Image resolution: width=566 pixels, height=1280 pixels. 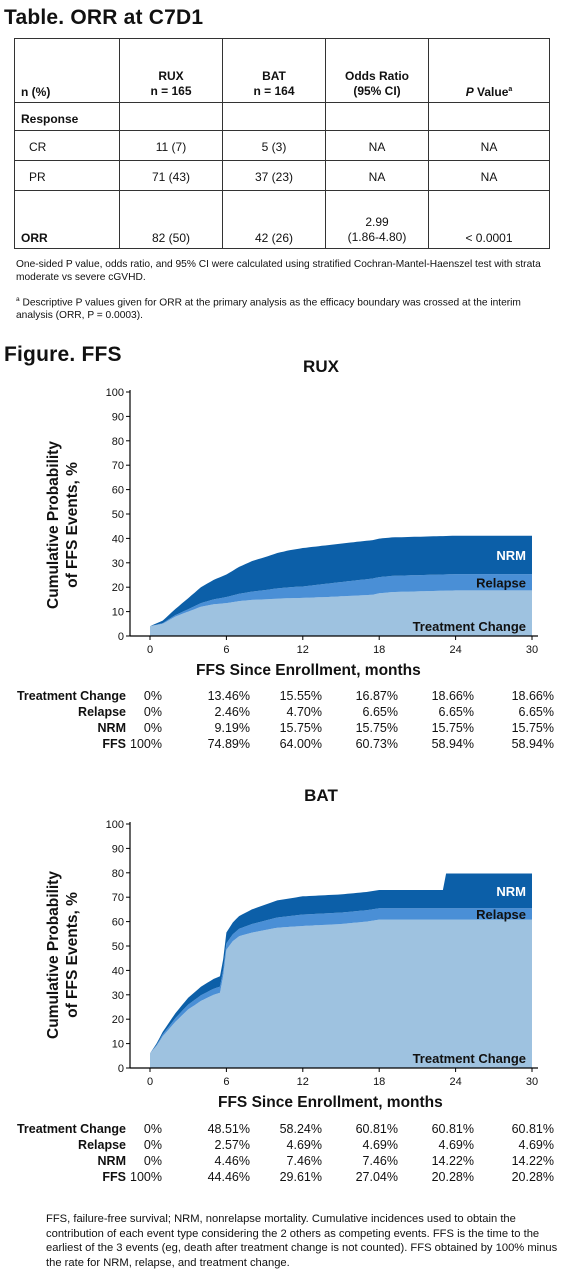 I want to click on cell-odds-ci: (1.86-4.80), so click(x=377, y=237).